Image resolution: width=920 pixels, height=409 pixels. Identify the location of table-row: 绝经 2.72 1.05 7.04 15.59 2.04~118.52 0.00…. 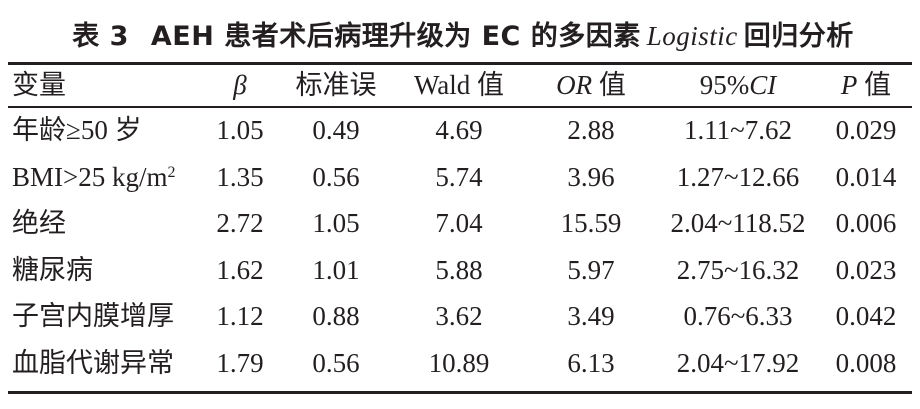
(460, 223).